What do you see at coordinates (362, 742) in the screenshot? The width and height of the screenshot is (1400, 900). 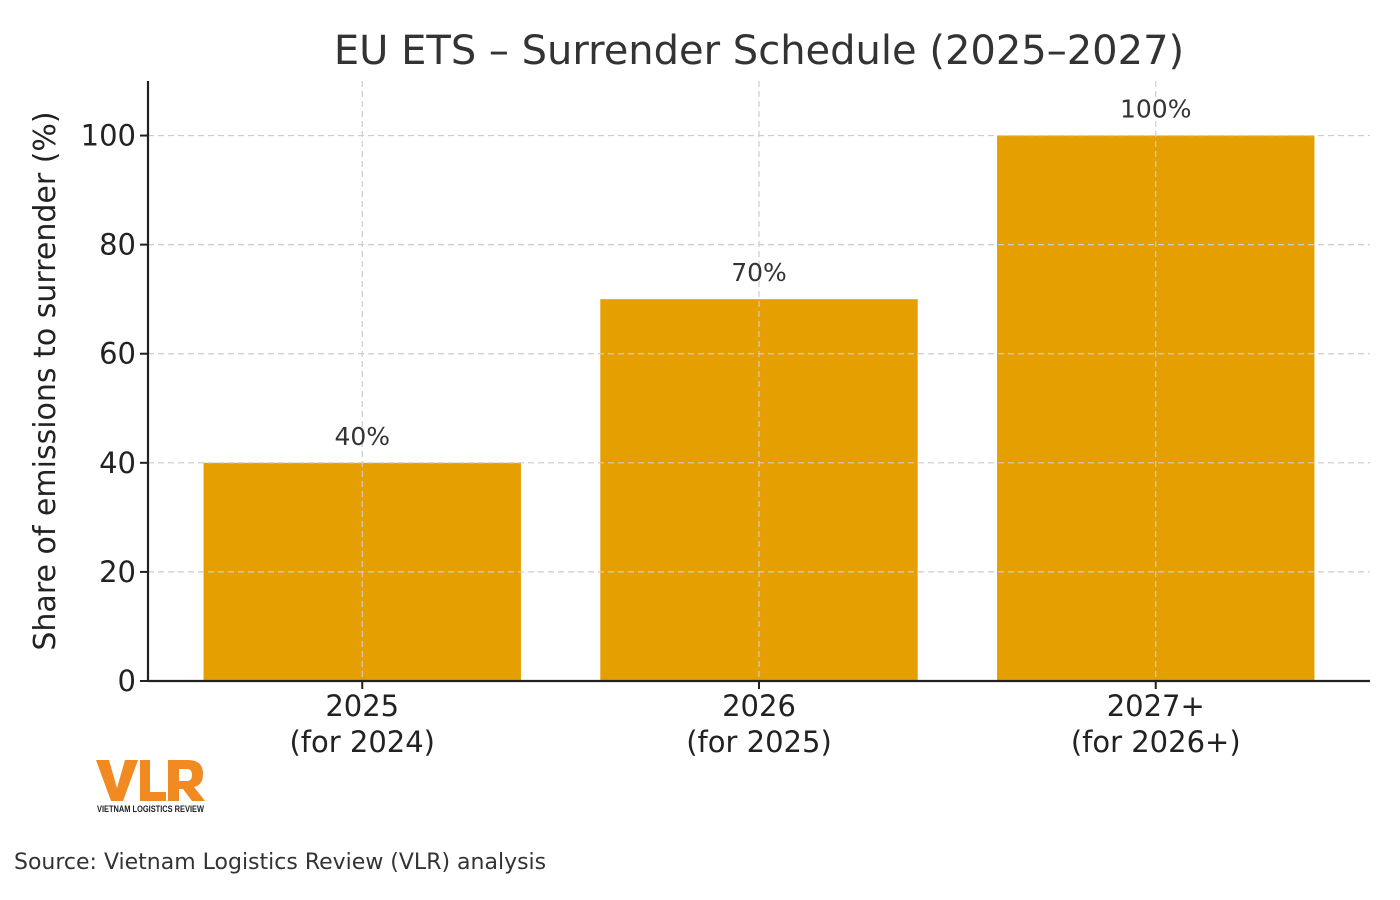 I see `x-tick-label: (for 2024)` at bounding box center [362, 742].